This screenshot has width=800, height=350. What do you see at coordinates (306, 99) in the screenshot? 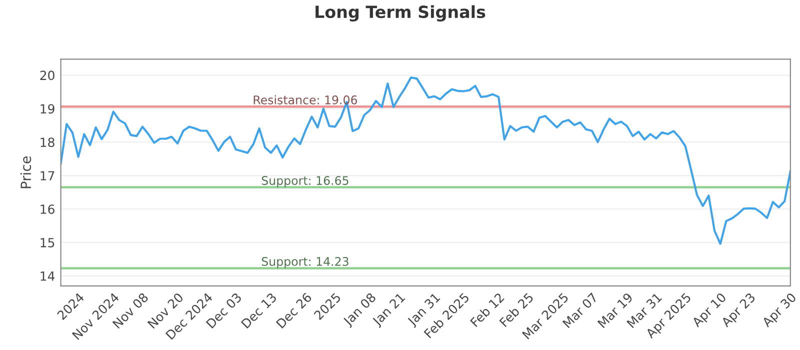
I see `ref-line-label: Resistance: 19.06` at bounding box center [306, 99].